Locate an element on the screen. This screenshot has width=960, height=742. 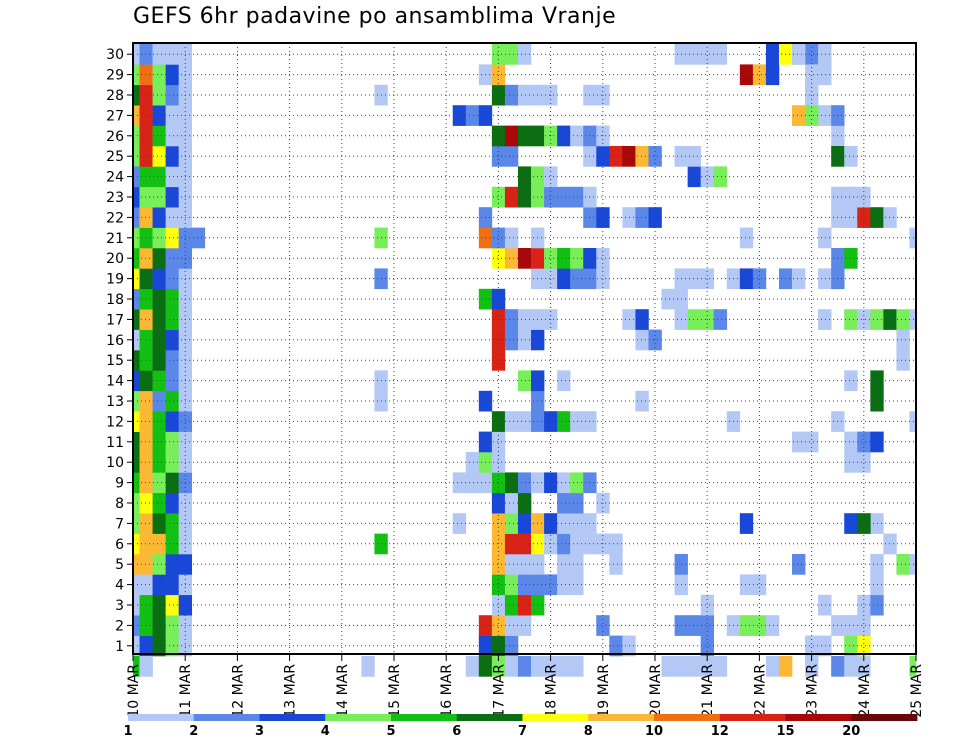
y-tick-label: 8 is located at coordinates (119, 504).